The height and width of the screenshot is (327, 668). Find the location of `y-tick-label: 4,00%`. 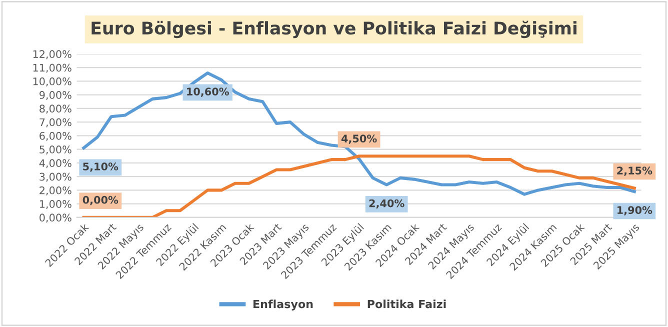

y-tick-label: 4,00% is located at coordinates (55, 163).